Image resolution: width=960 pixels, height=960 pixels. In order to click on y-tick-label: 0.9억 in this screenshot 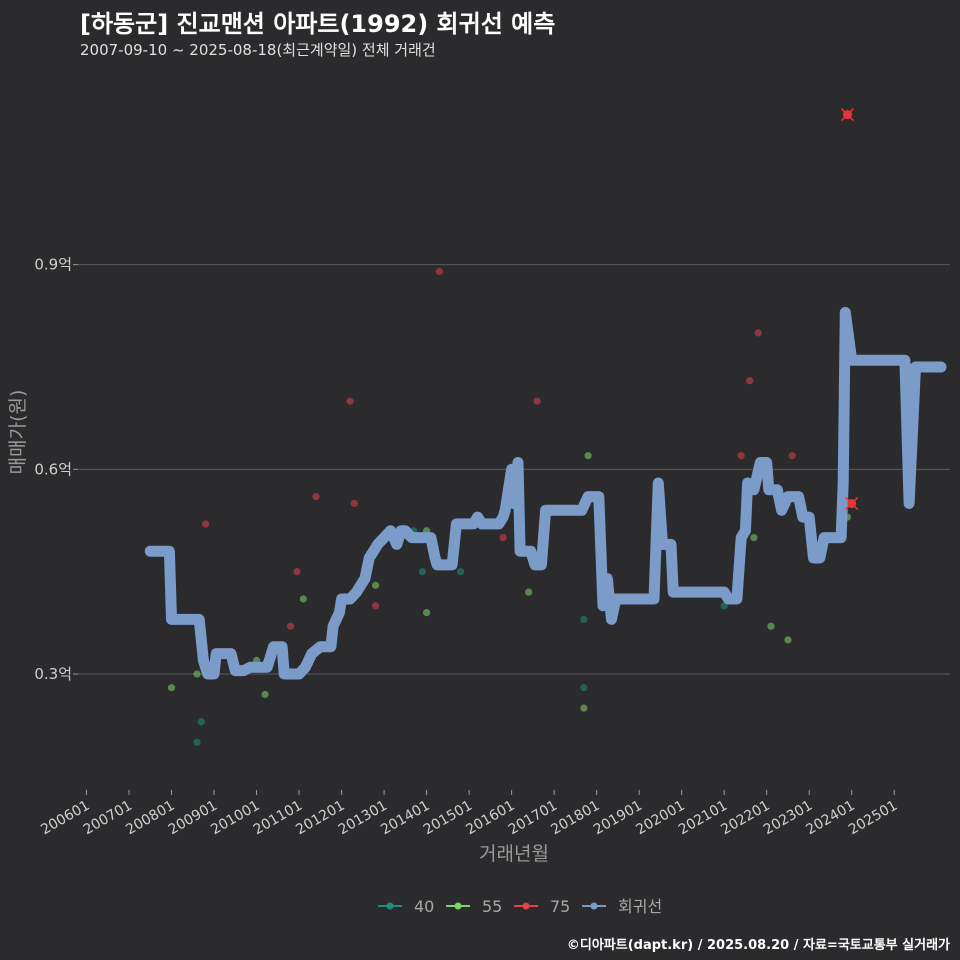, I will do `click(53, 265)`.